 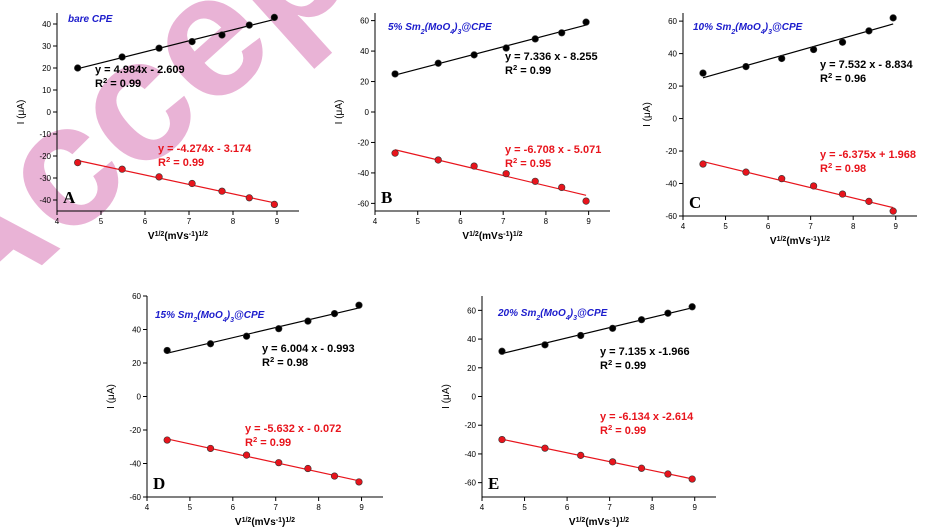 What do you see at coordinates (45, 134) in the screenshot?
I see `y-tick-label: -10` at bounding box center [45, 134].